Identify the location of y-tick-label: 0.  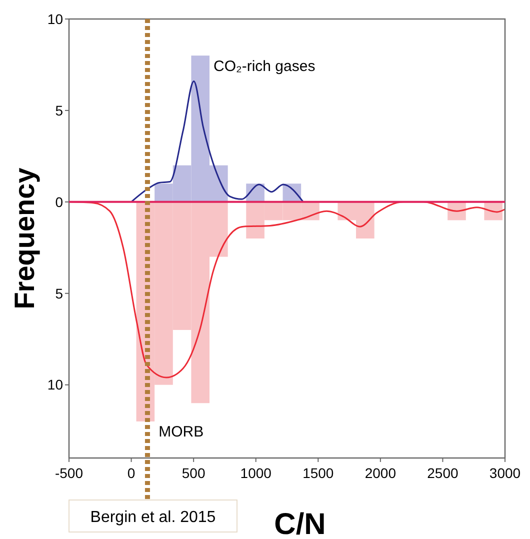
(59, 202).